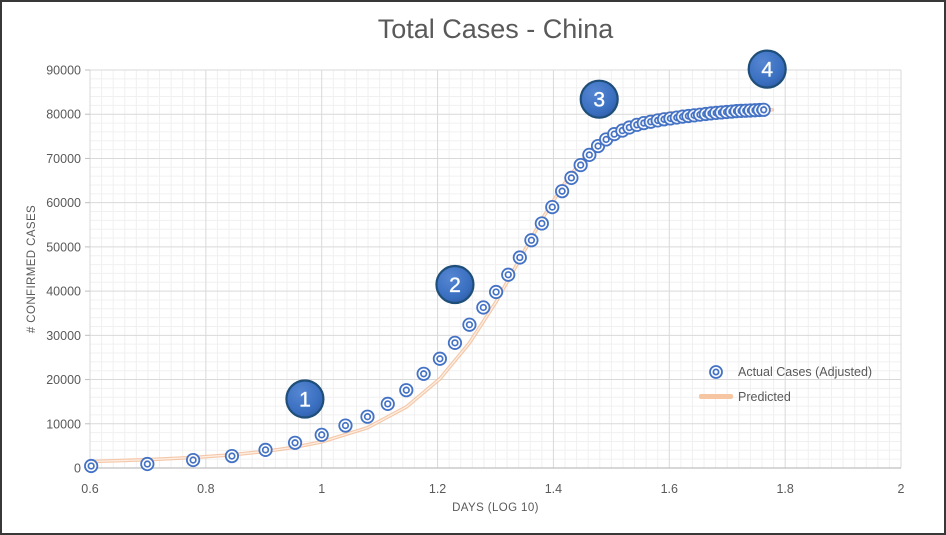  Describe the element at coordinates (63, 247) in the screenshot. I see `y-tick-label: 50000` at that location.